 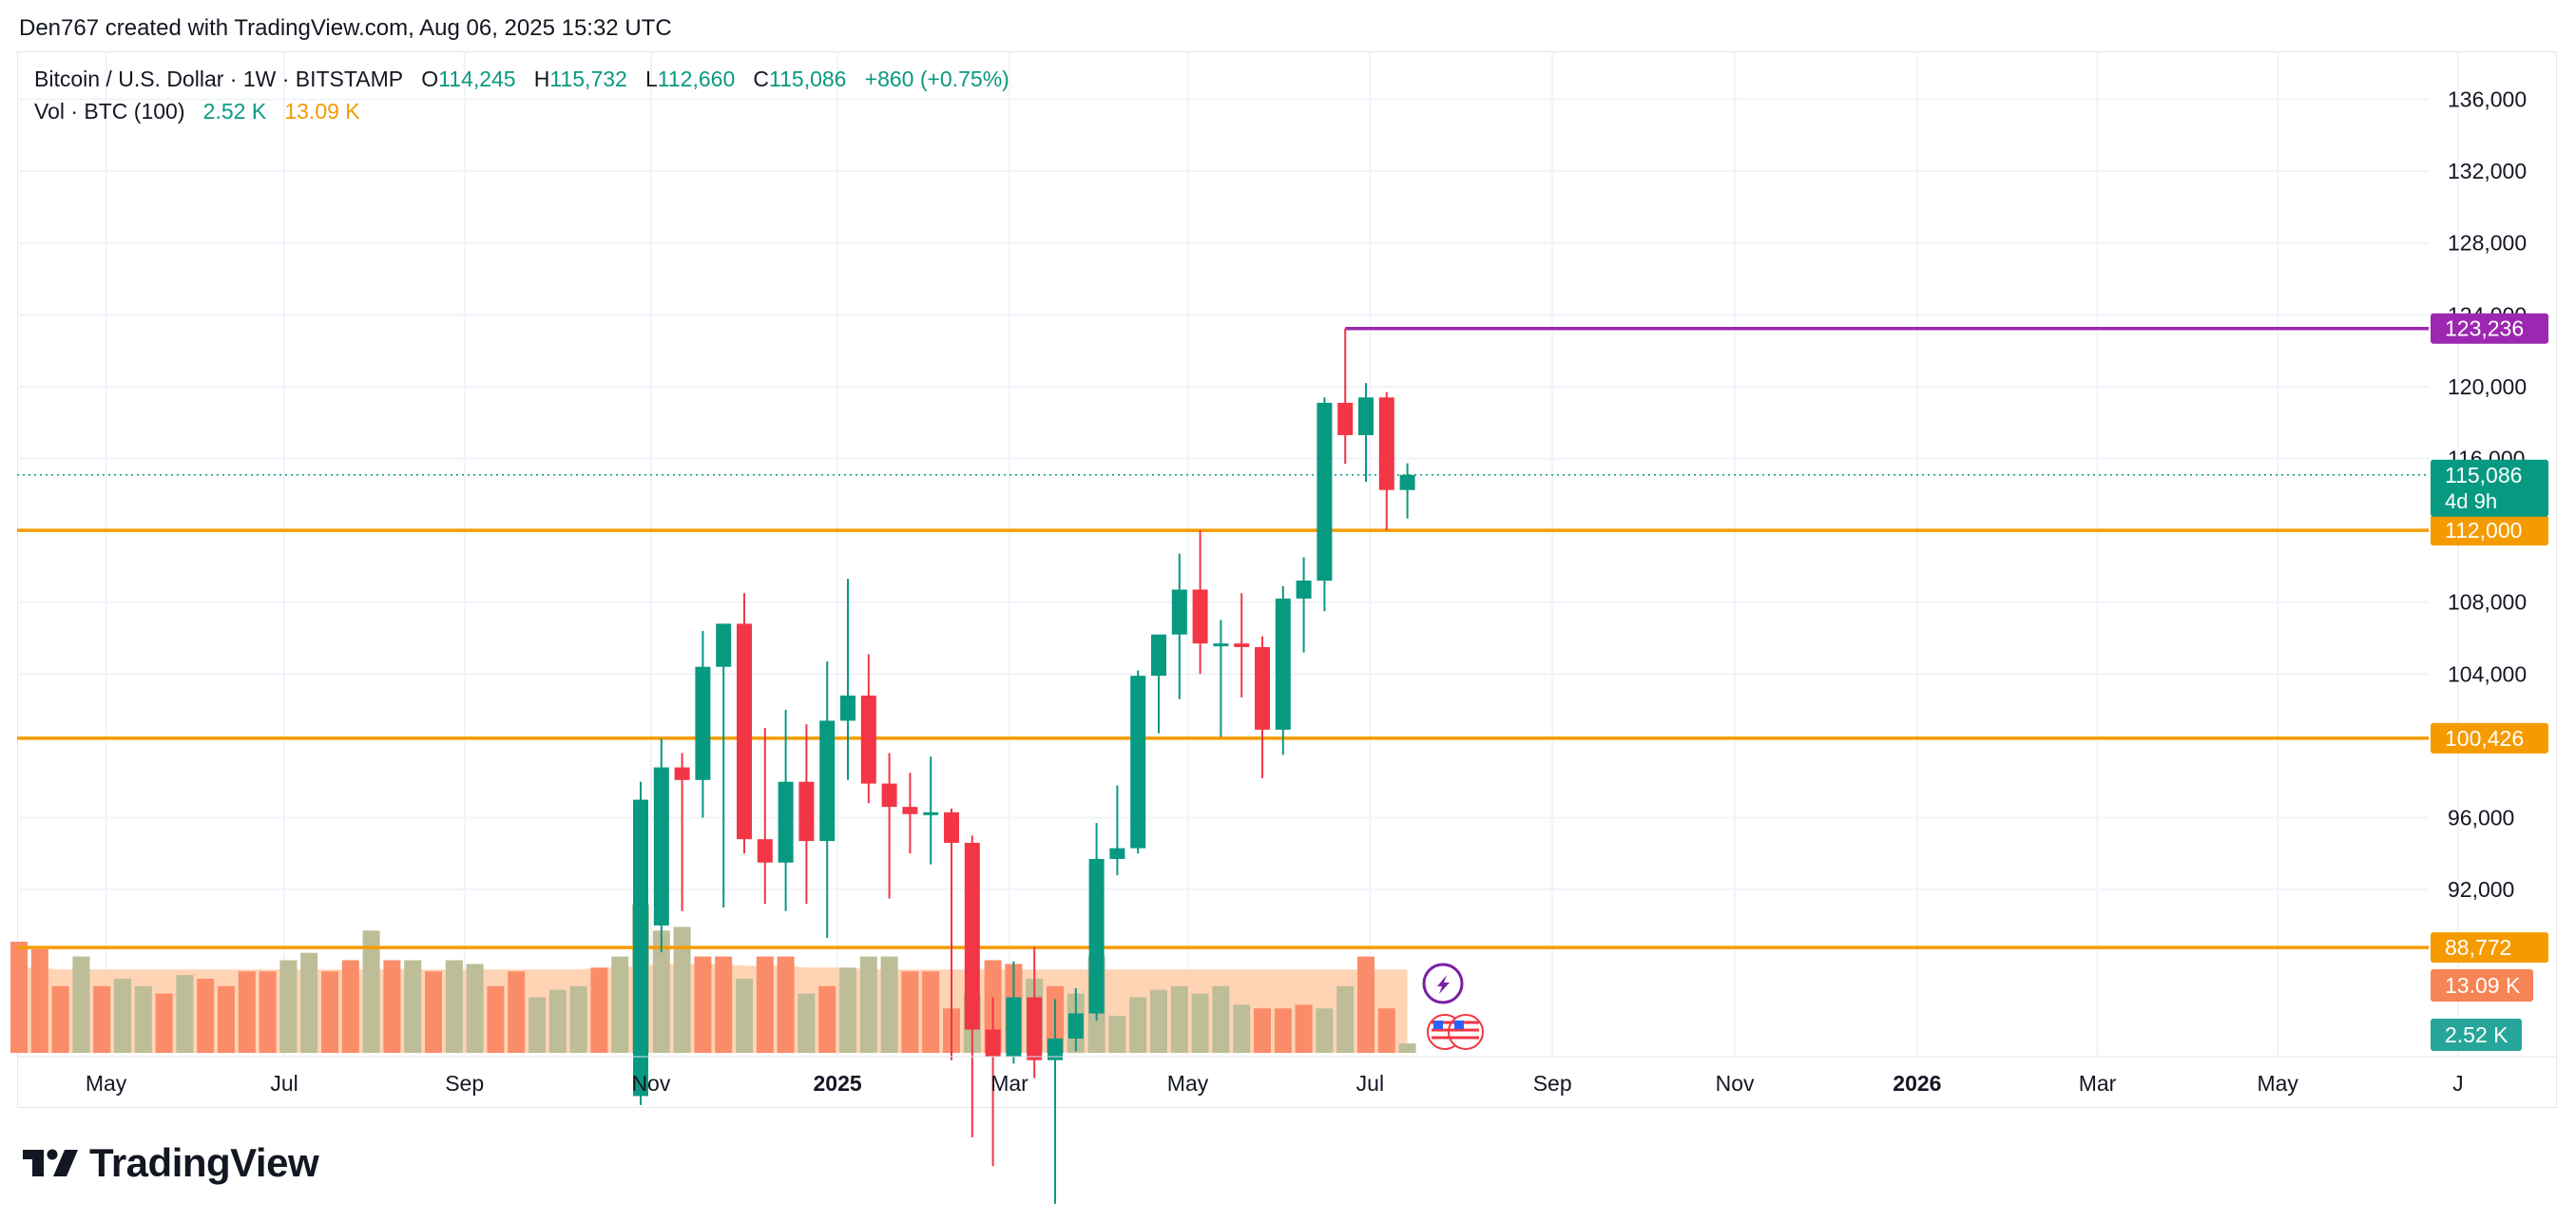 I want to click on x-tick-label: J, so click(x=2458, y=1083).